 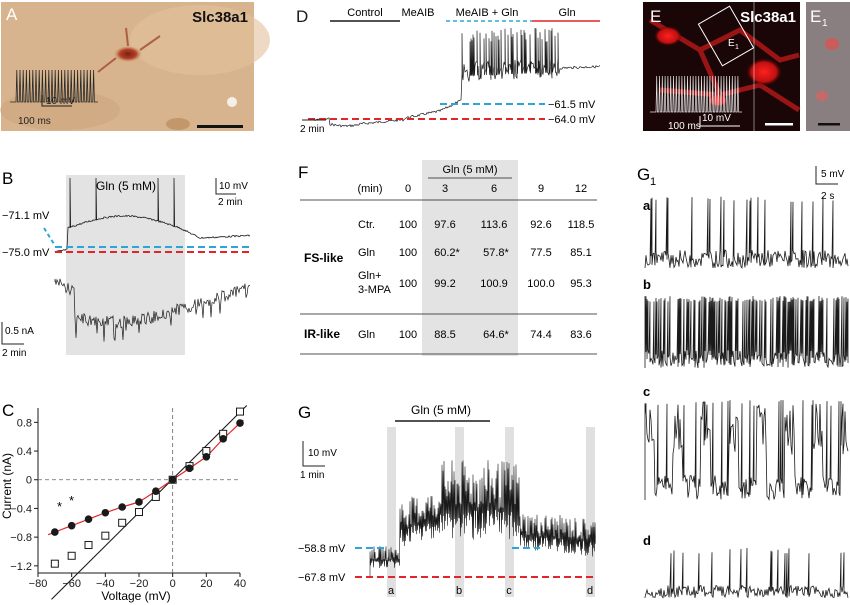 What do you see at coordinates (541, 189) in the screenshot?
I see `table-header-cell: 9` at bounding box center [541, 189].